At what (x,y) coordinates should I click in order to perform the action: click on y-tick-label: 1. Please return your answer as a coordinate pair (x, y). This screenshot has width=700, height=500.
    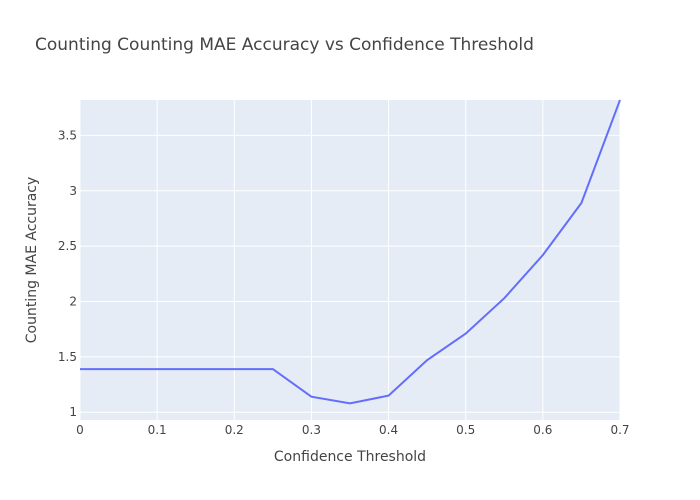
    Looking at the image, I should click on (73, 412).